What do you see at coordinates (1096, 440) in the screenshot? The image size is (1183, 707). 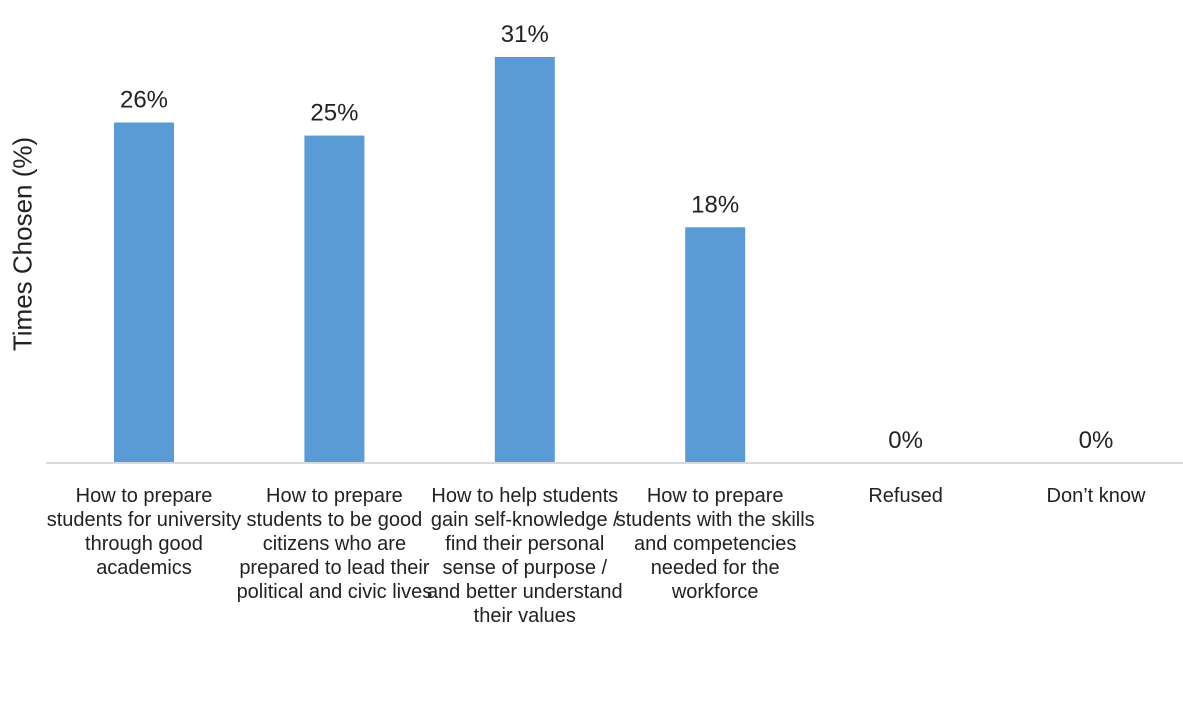 I see `data-label-5: 0%` at bounding box center [1096, 440].